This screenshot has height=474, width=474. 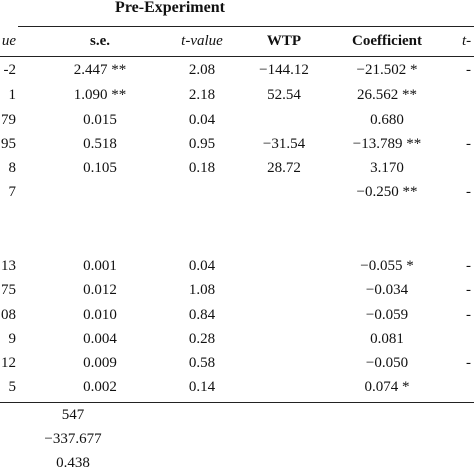 I want to click on cell-t-value: 2.18, so click(x=202, y=95).